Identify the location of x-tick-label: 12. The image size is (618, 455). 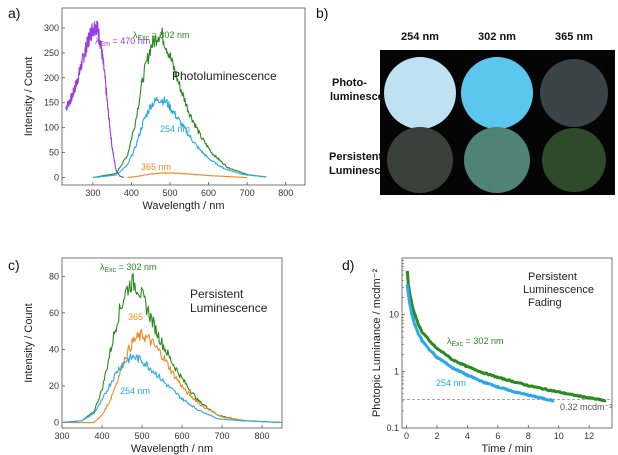
(589, 436).